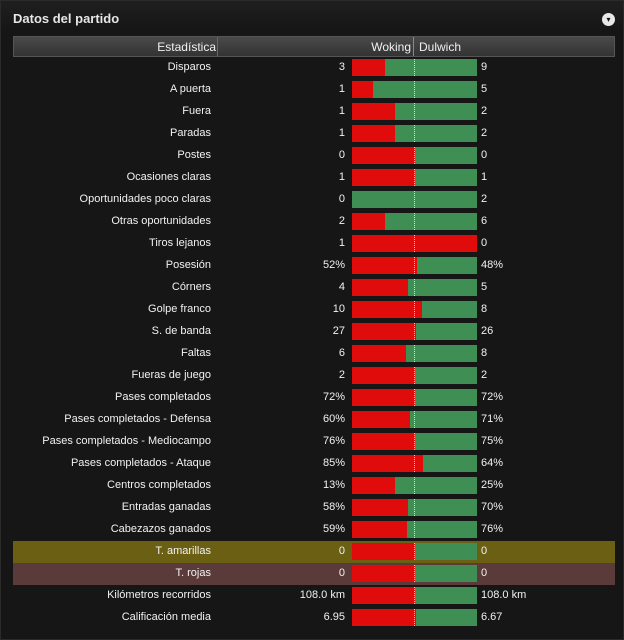 Image resolution: width=624 pixels, height=640 pixels. What do you see at coordinates (314, 398) in the screenshot?
I see `stat-row: Pases completados 72% 72%` at bounding box center [314, 398].